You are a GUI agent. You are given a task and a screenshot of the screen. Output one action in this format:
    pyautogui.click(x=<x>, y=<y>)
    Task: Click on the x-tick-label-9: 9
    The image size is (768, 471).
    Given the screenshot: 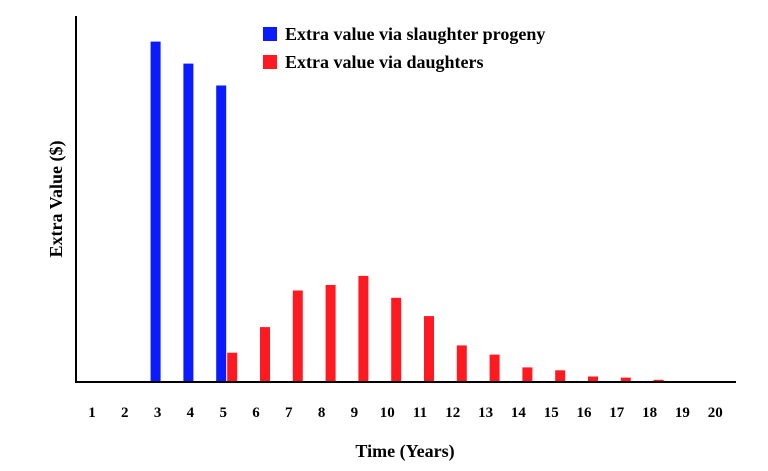 What is the action you would take?
    pyautogui.click(x=355, y=413)
    